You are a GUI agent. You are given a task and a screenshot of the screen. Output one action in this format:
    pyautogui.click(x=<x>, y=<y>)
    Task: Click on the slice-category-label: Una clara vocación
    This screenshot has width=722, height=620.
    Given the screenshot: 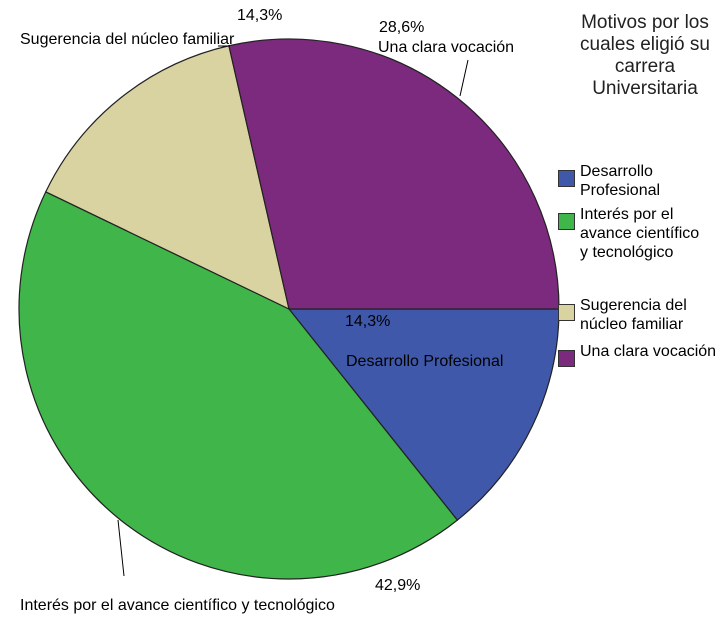 What is the action you would take?
    pyautogui.click(x=446, y=47)
    